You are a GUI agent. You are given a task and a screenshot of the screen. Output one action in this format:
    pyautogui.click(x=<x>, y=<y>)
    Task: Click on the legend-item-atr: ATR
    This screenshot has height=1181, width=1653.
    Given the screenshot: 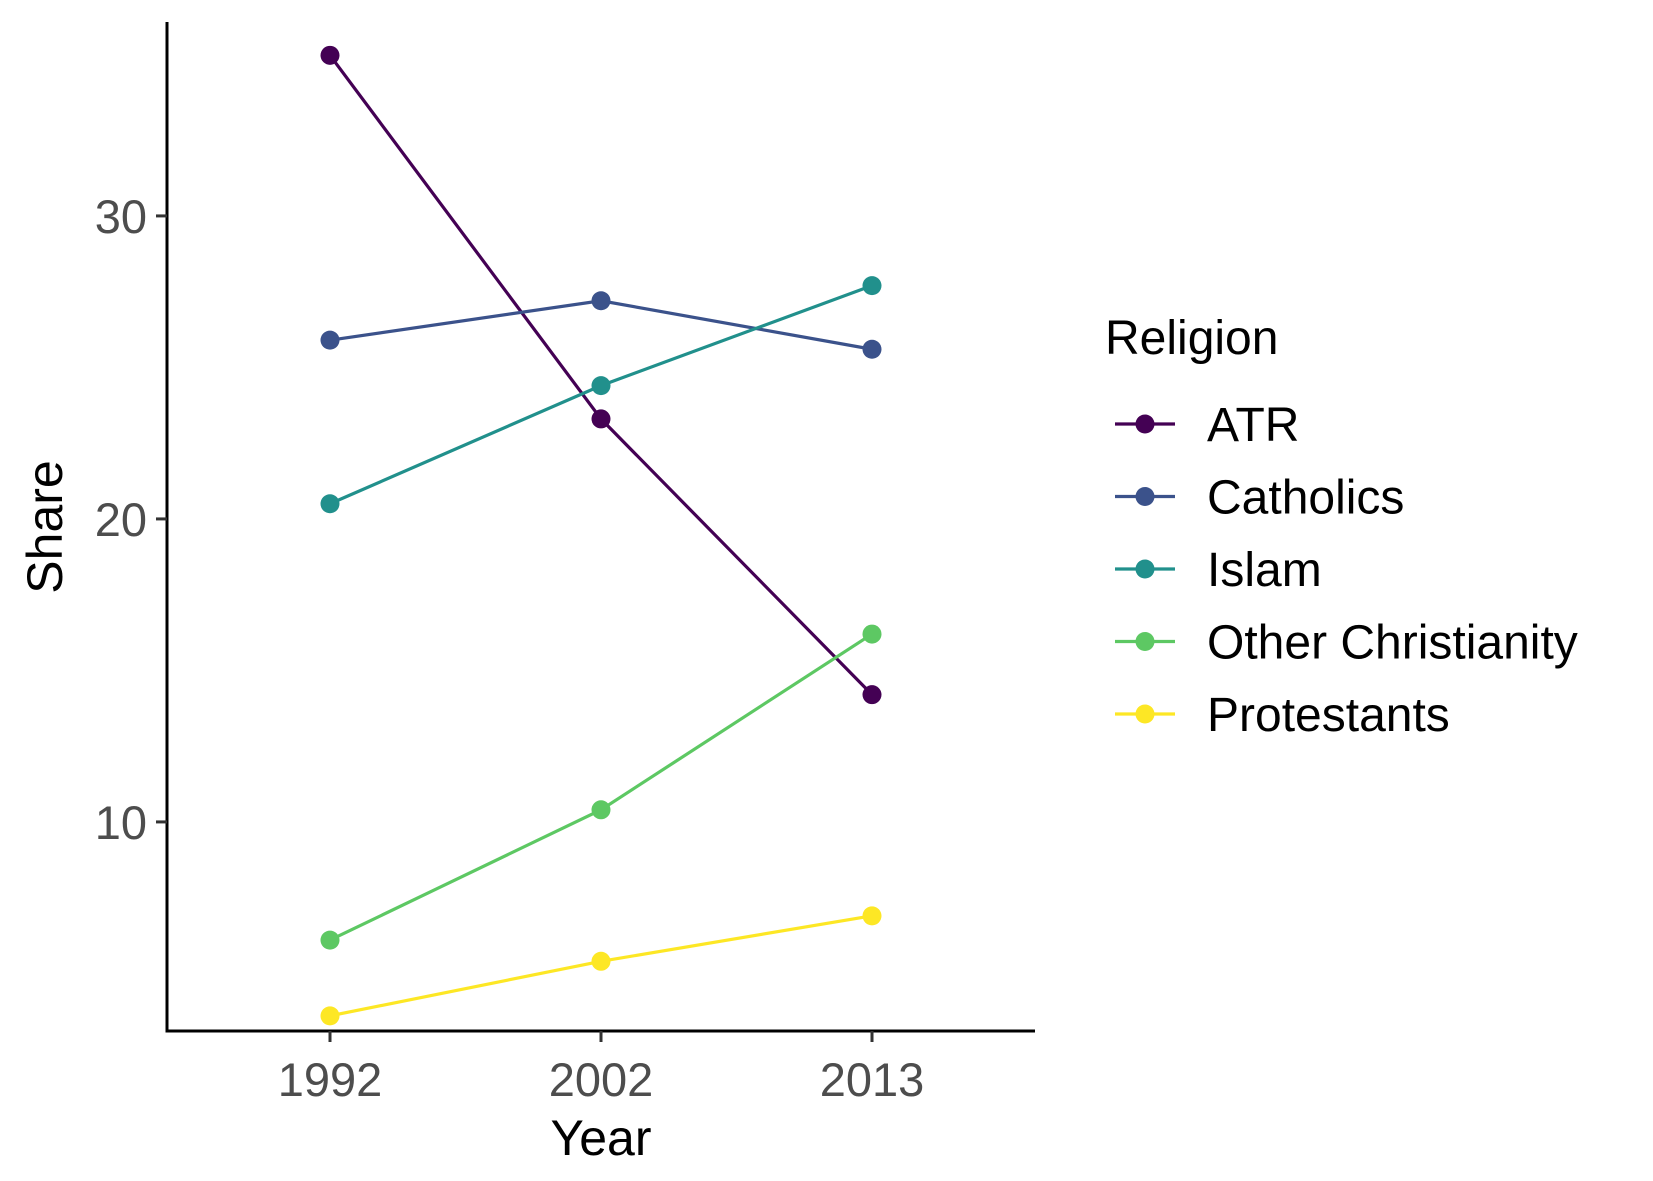 What is the action you would take?
    pyautogui.click(x=1207, y=425)
    